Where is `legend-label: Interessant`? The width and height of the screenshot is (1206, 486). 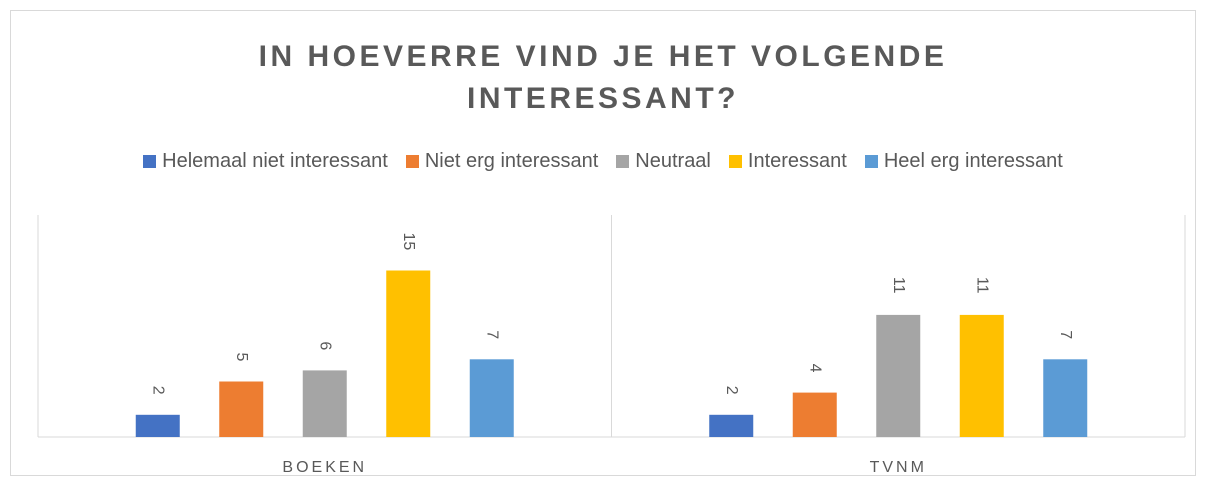 legend-label: Interessant is located at coordinates (797, 161).